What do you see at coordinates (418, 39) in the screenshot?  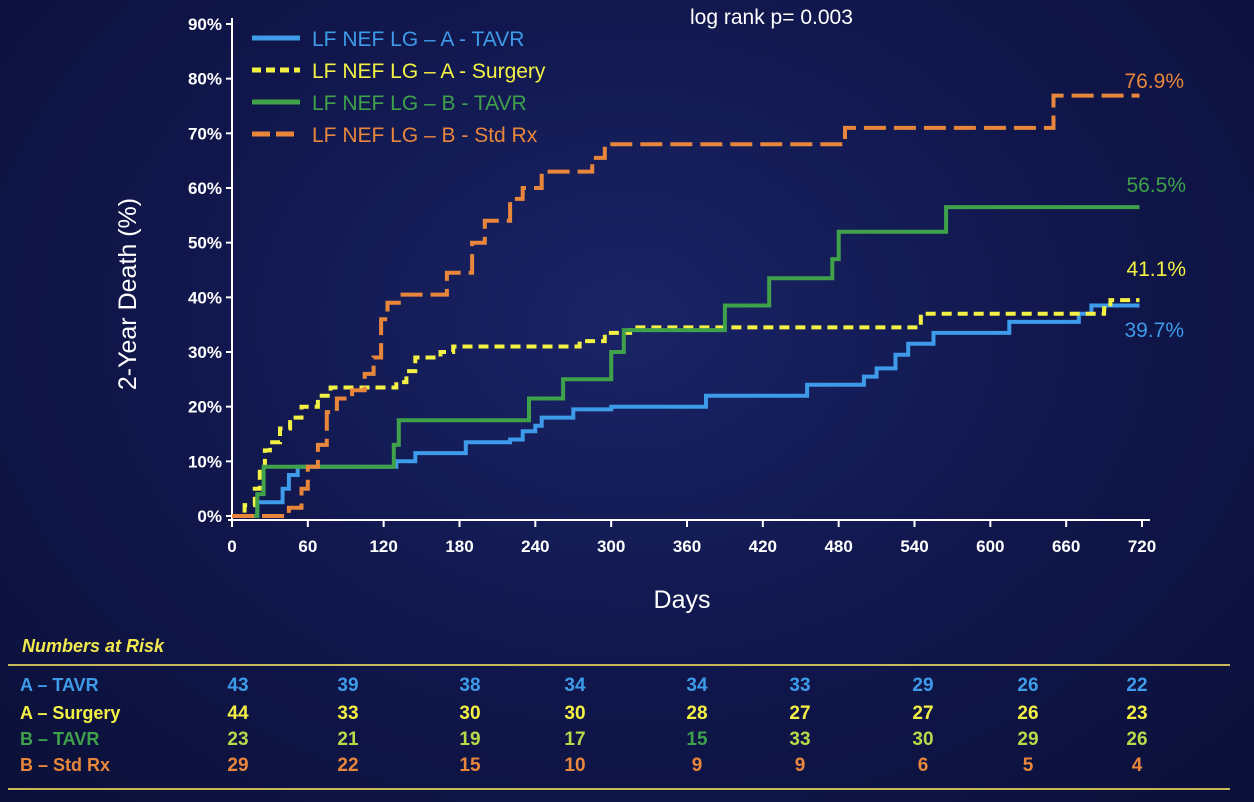 I see `legend-label-1: LF NEF LG – A - TAVR` at bounding box center [418, 39].